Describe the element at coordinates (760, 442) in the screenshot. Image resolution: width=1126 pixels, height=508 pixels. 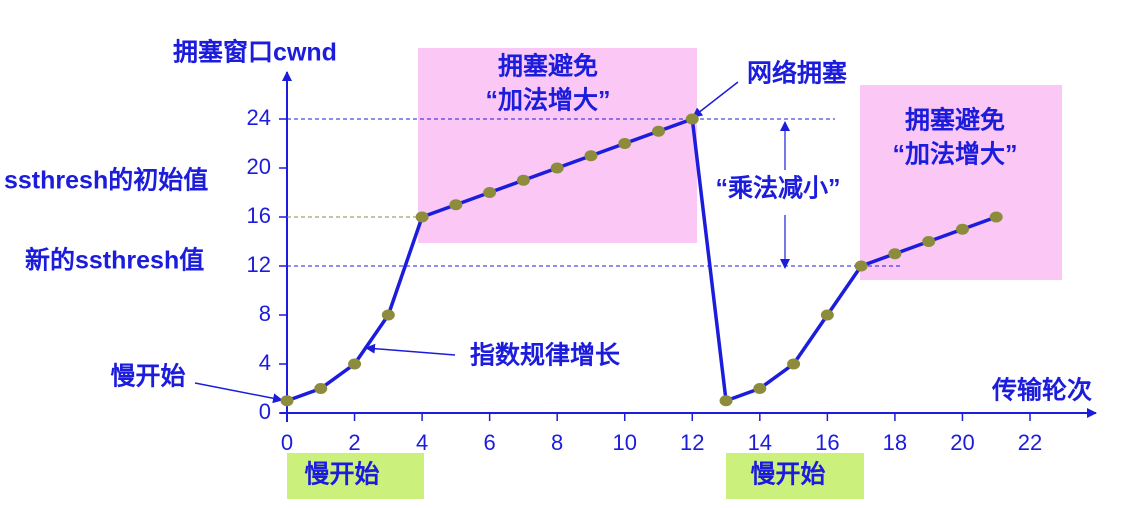
I see `x-tick-label: 14` at that location.